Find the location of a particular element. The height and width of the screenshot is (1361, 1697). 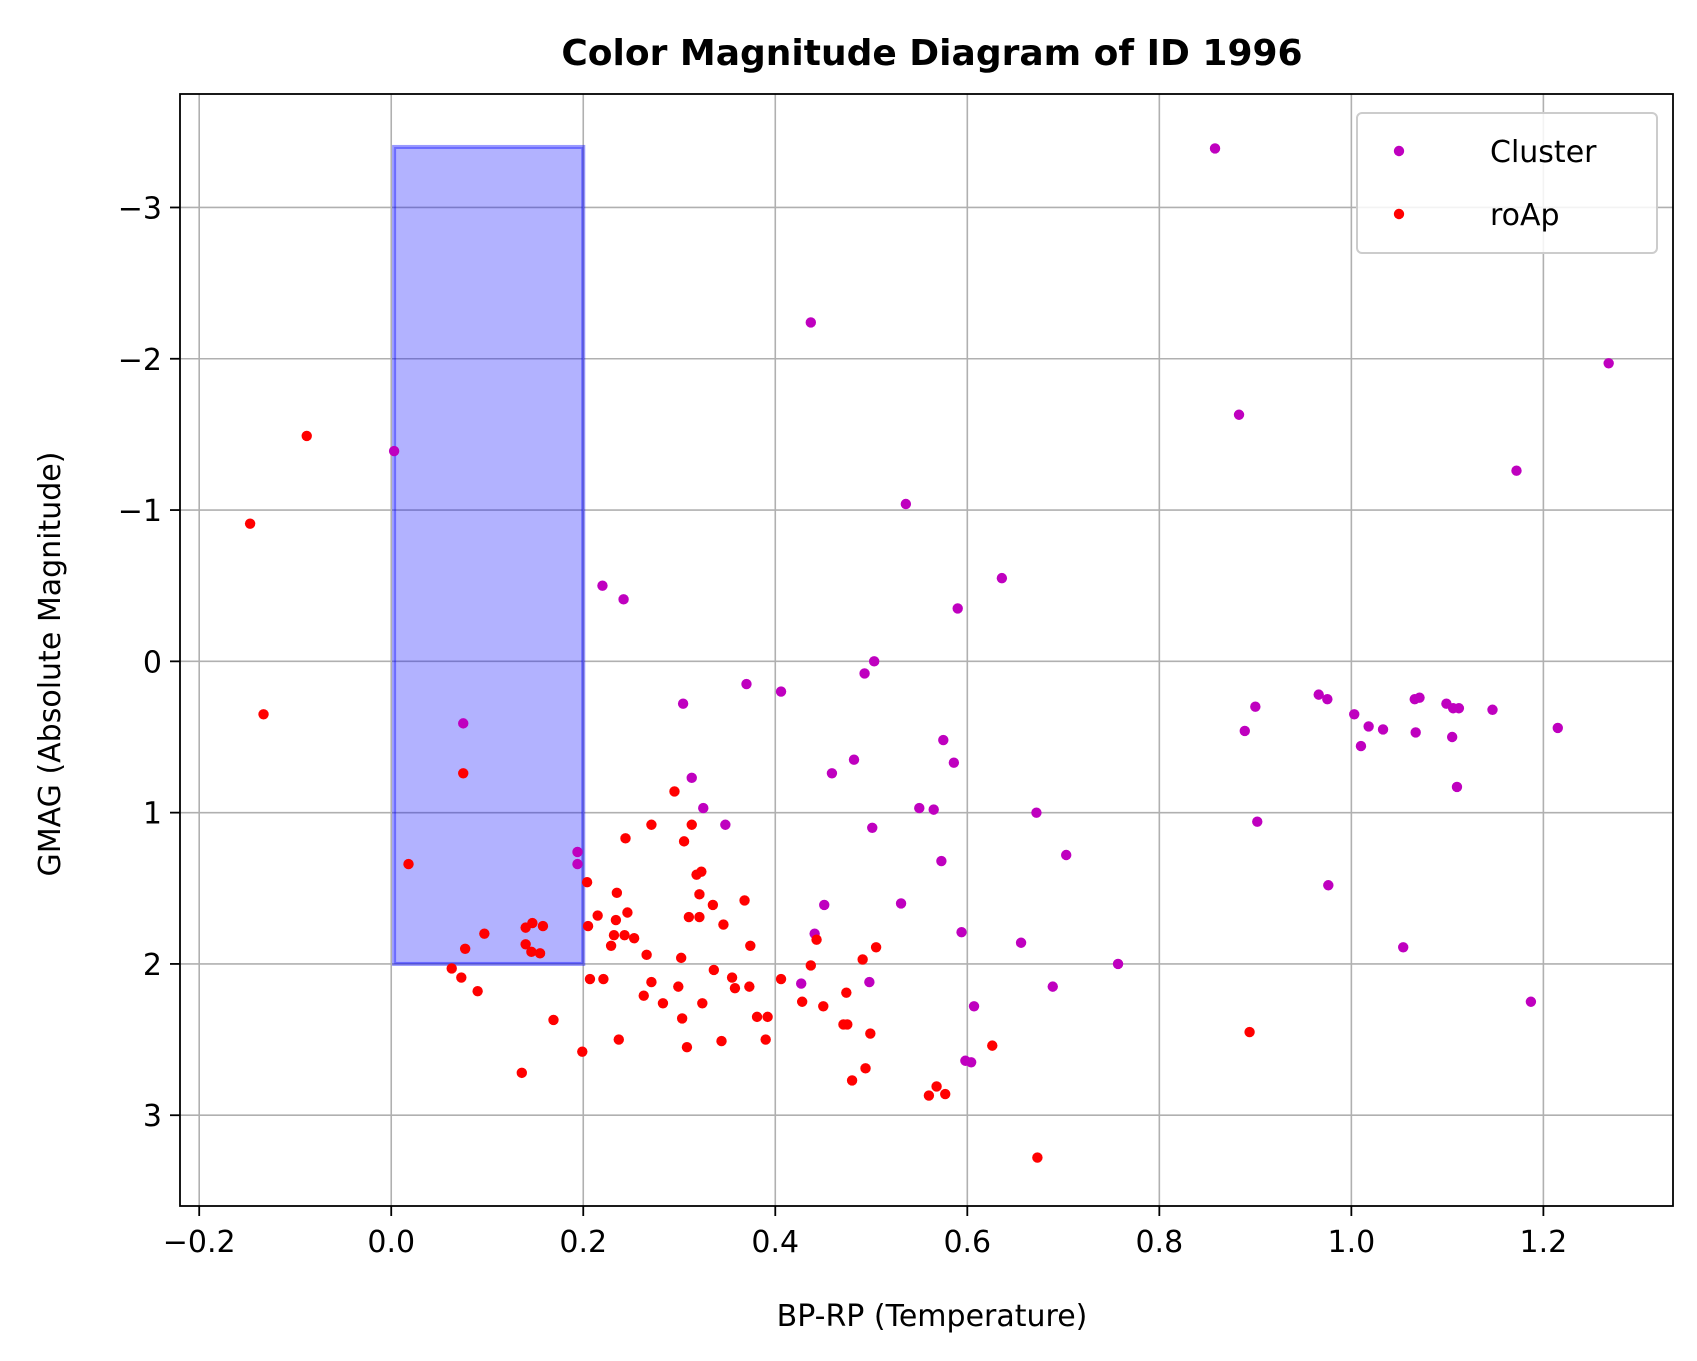

x-tick-label: 1.0 is located at coordinates (1351, 1242).